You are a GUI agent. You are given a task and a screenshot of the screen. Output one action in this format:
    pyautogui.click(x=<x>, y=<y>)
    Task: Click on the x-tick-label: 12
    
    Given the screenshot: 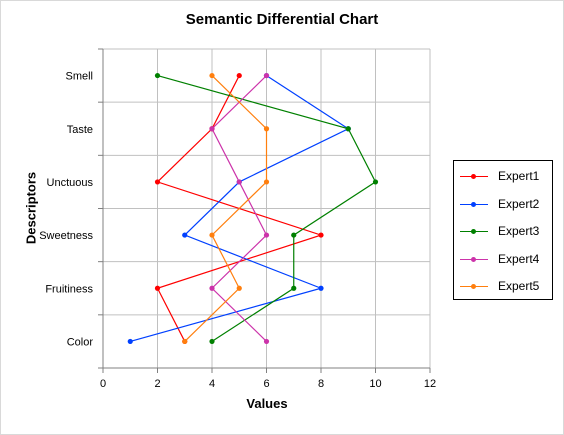 What is the action you would take?
    pyautogui.click(x=430, y=384)
    